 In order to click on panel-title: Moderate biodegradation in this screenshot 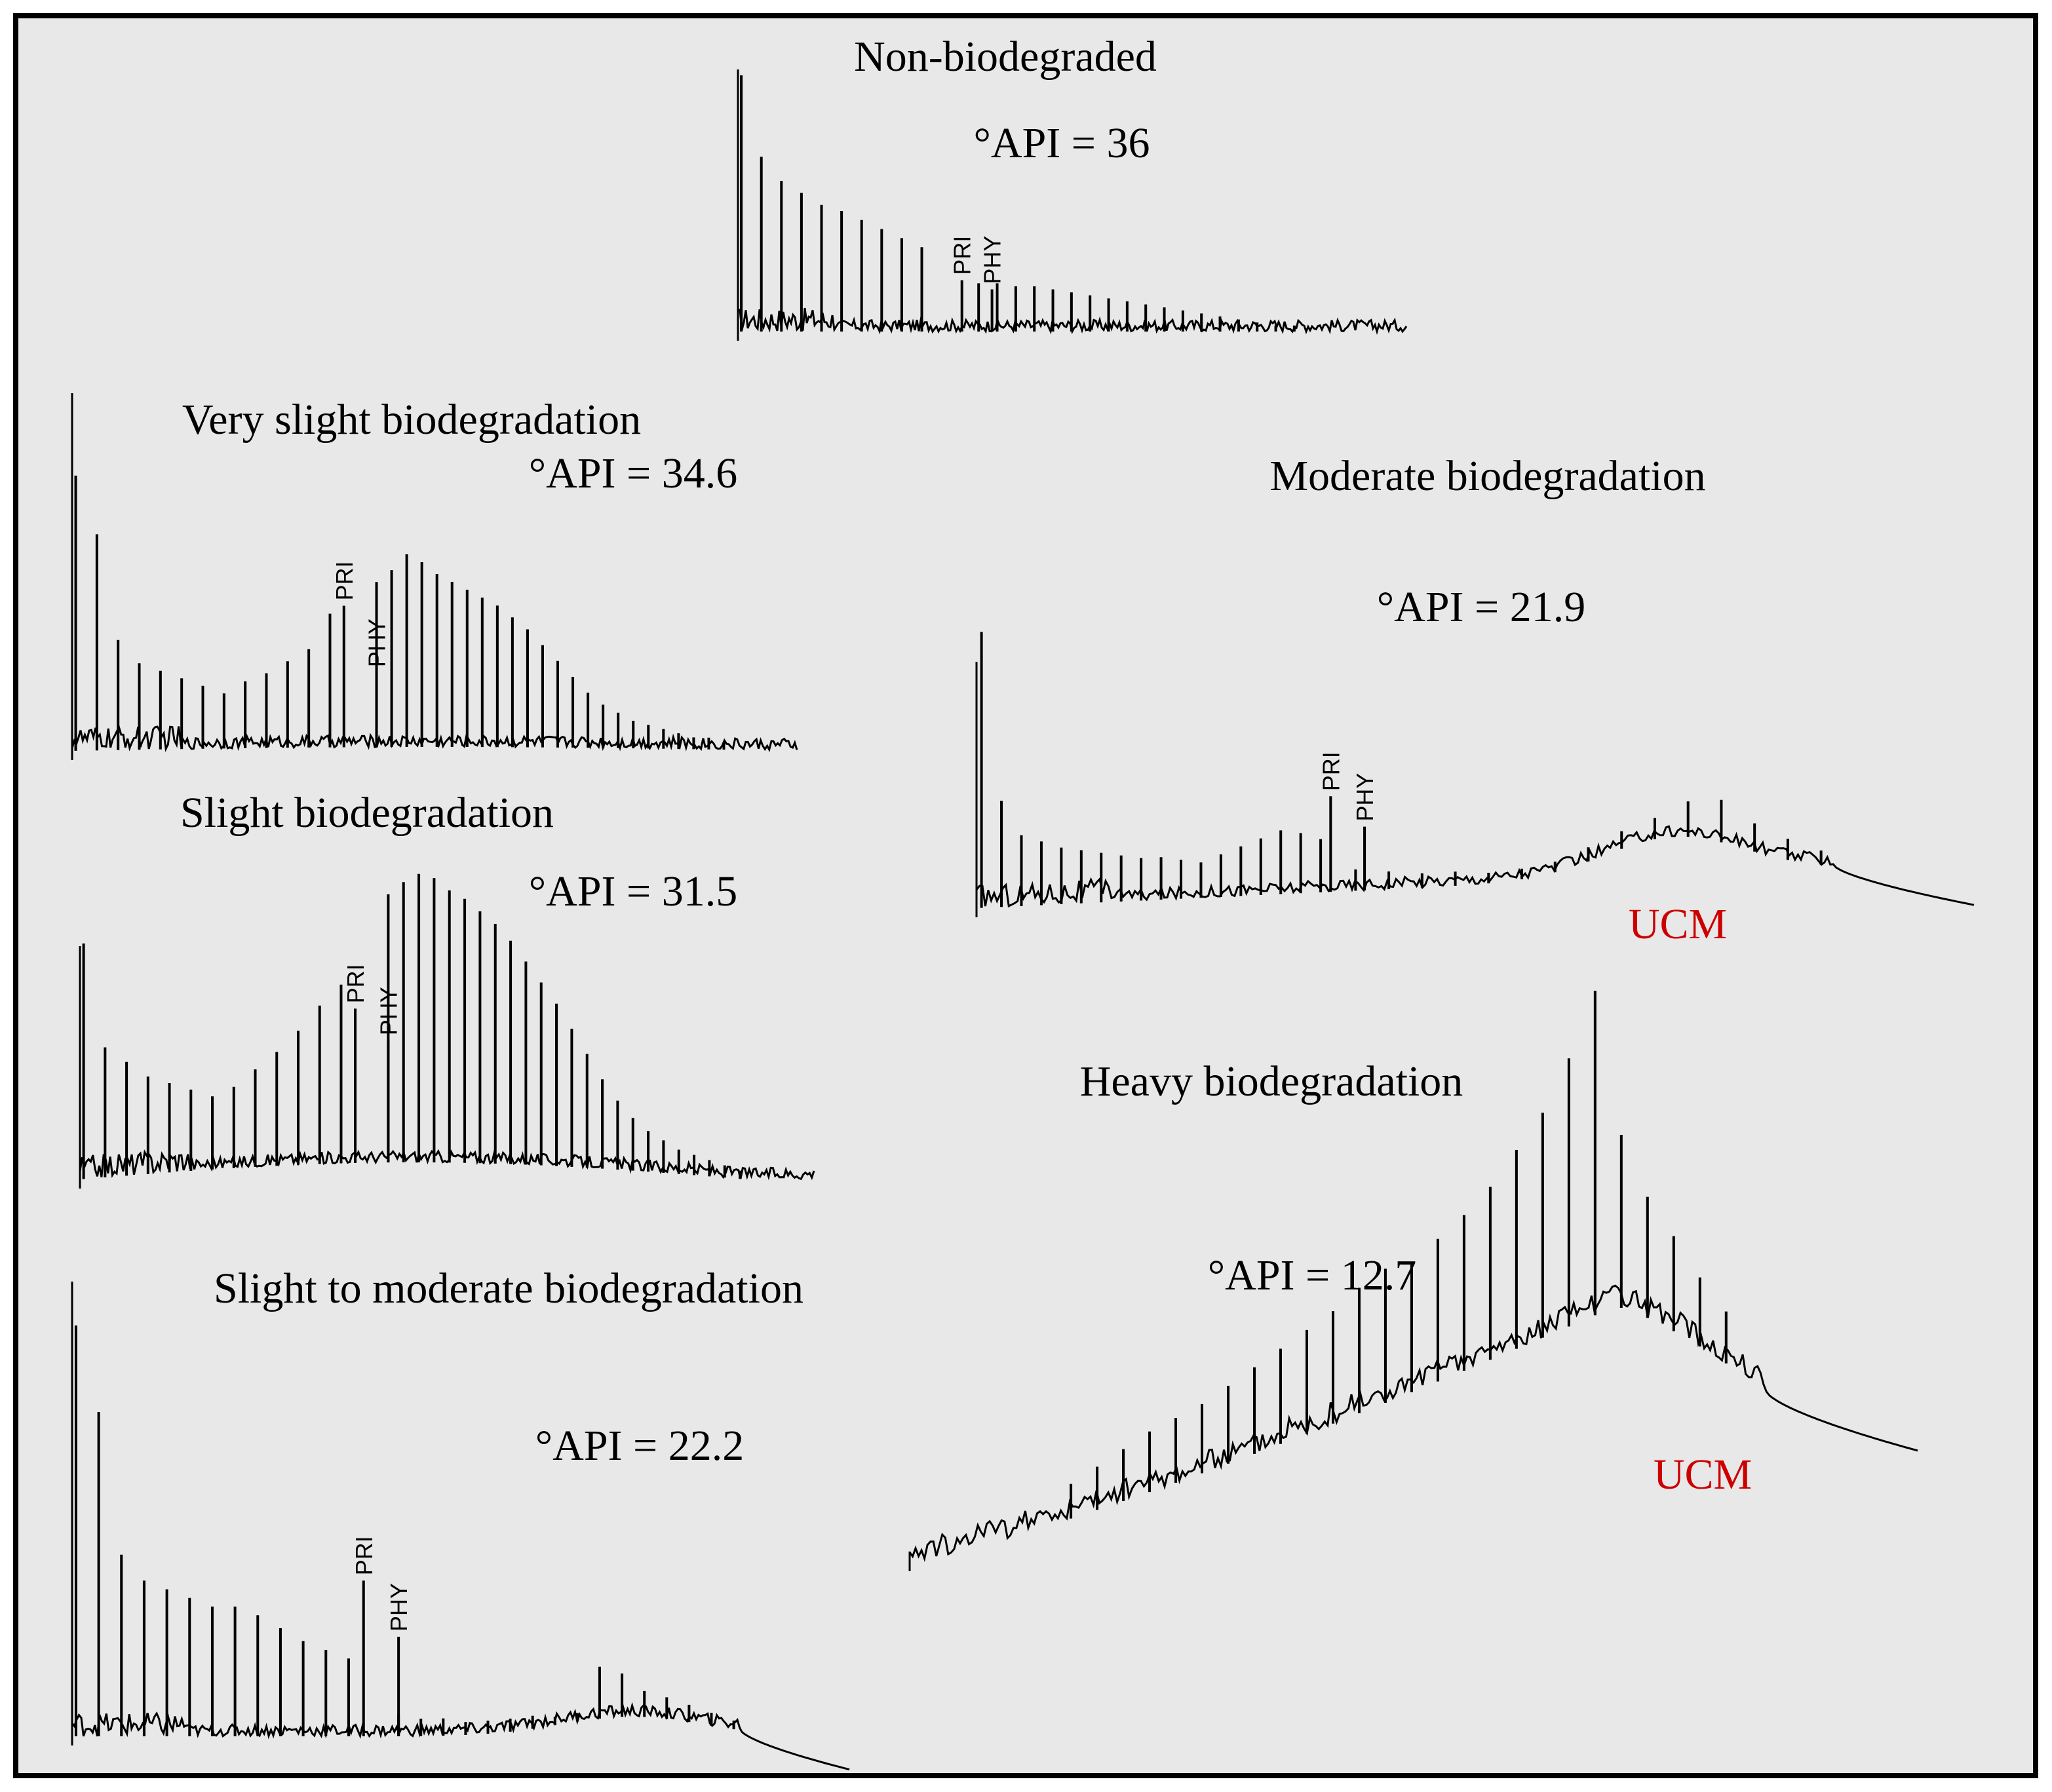, I will do `click(1487, 476)`.